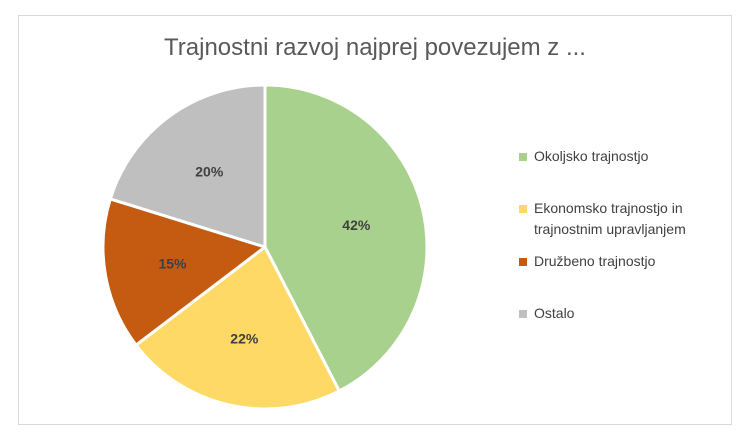 The width and height of the screenshot is (753, 443). Describe the element at coordinates (619, 313) in the screenshot. I see `legend-item-ostalo: Ostalo` at that location.